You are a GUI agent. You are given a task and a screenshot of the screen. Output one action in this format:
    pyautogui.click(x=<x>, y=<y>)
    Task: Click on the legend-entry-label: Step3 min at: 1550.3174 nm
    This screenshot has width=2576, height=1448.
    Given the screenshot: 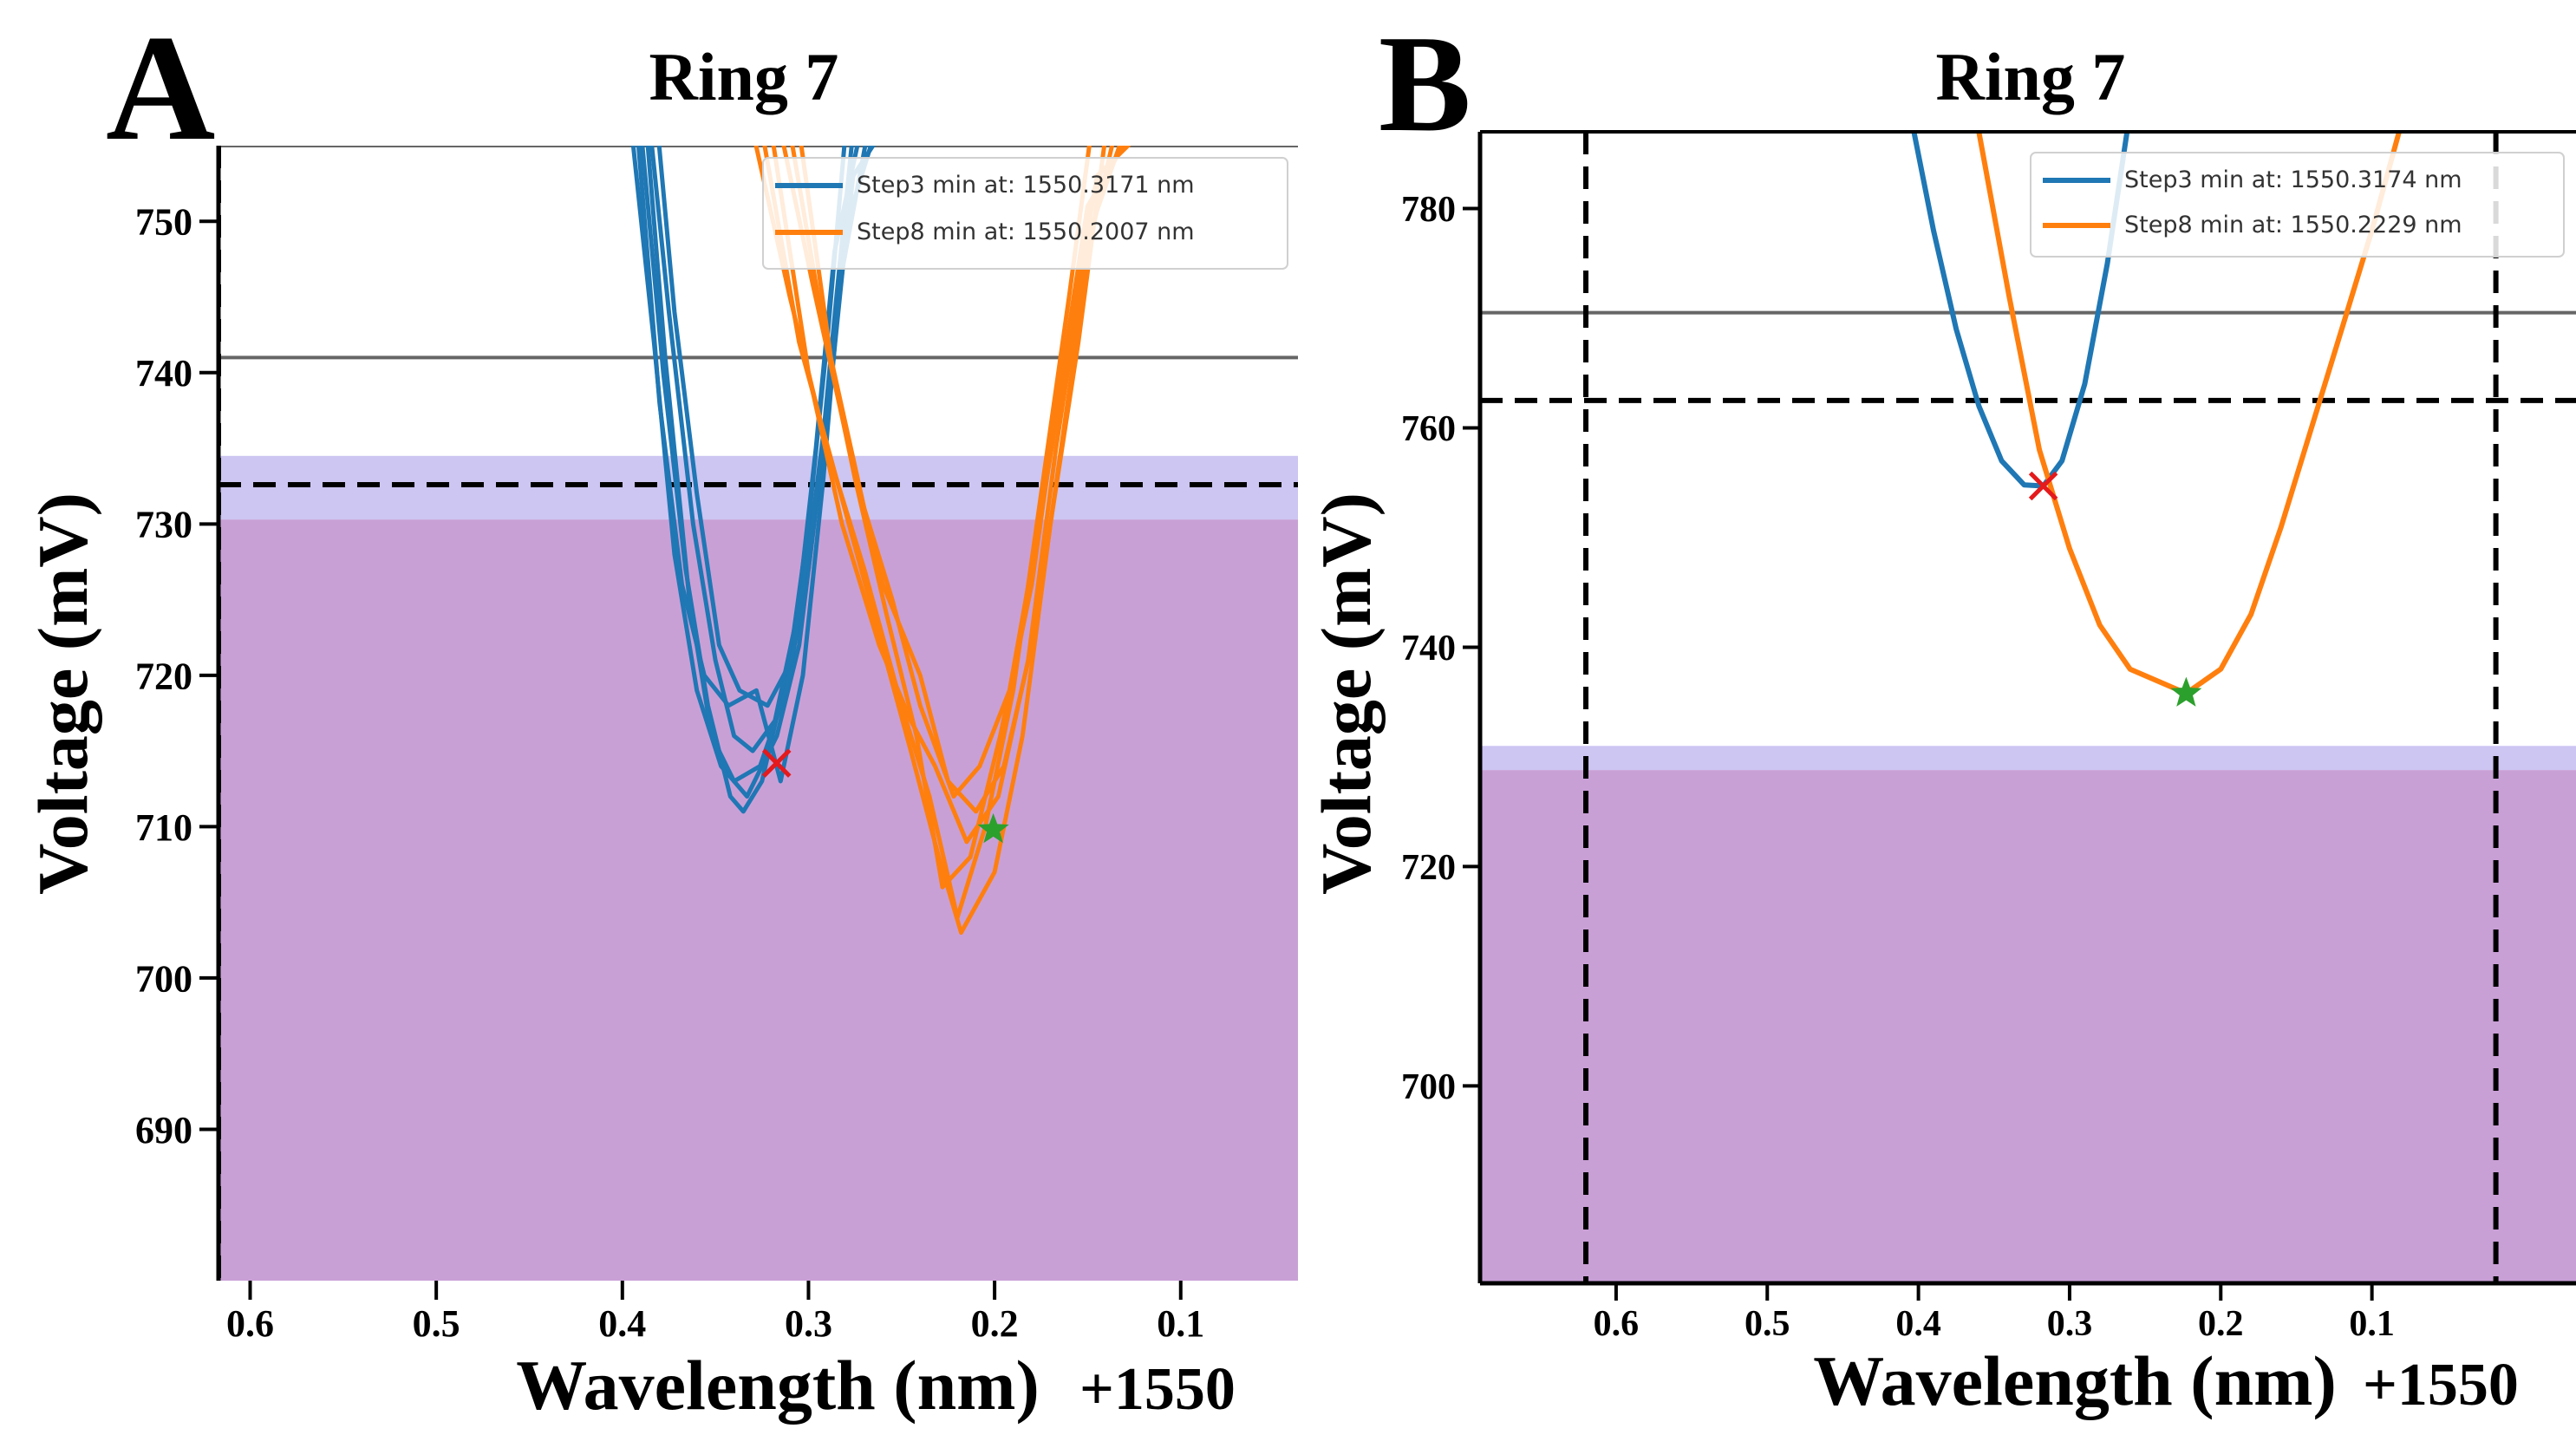 What is the action you would take?
    pyautogui.click(x=2293, y=179)
    